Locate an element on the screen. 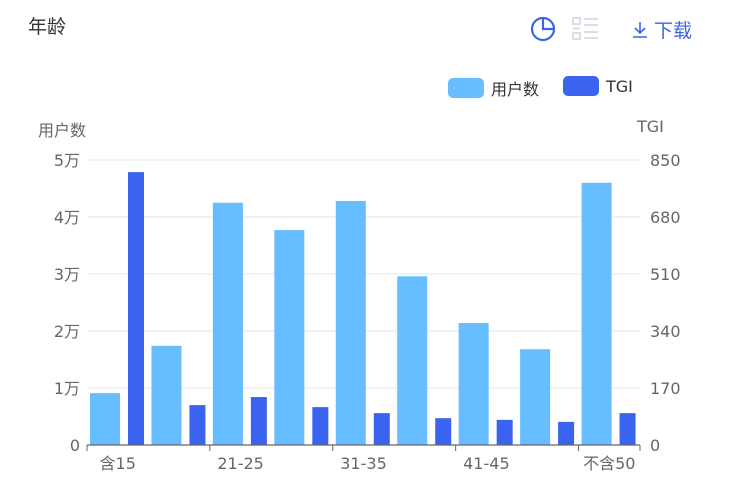 This screenshot has width=735, height=498. legend-item-users: 用户数 is located at coordinates (493, 88).